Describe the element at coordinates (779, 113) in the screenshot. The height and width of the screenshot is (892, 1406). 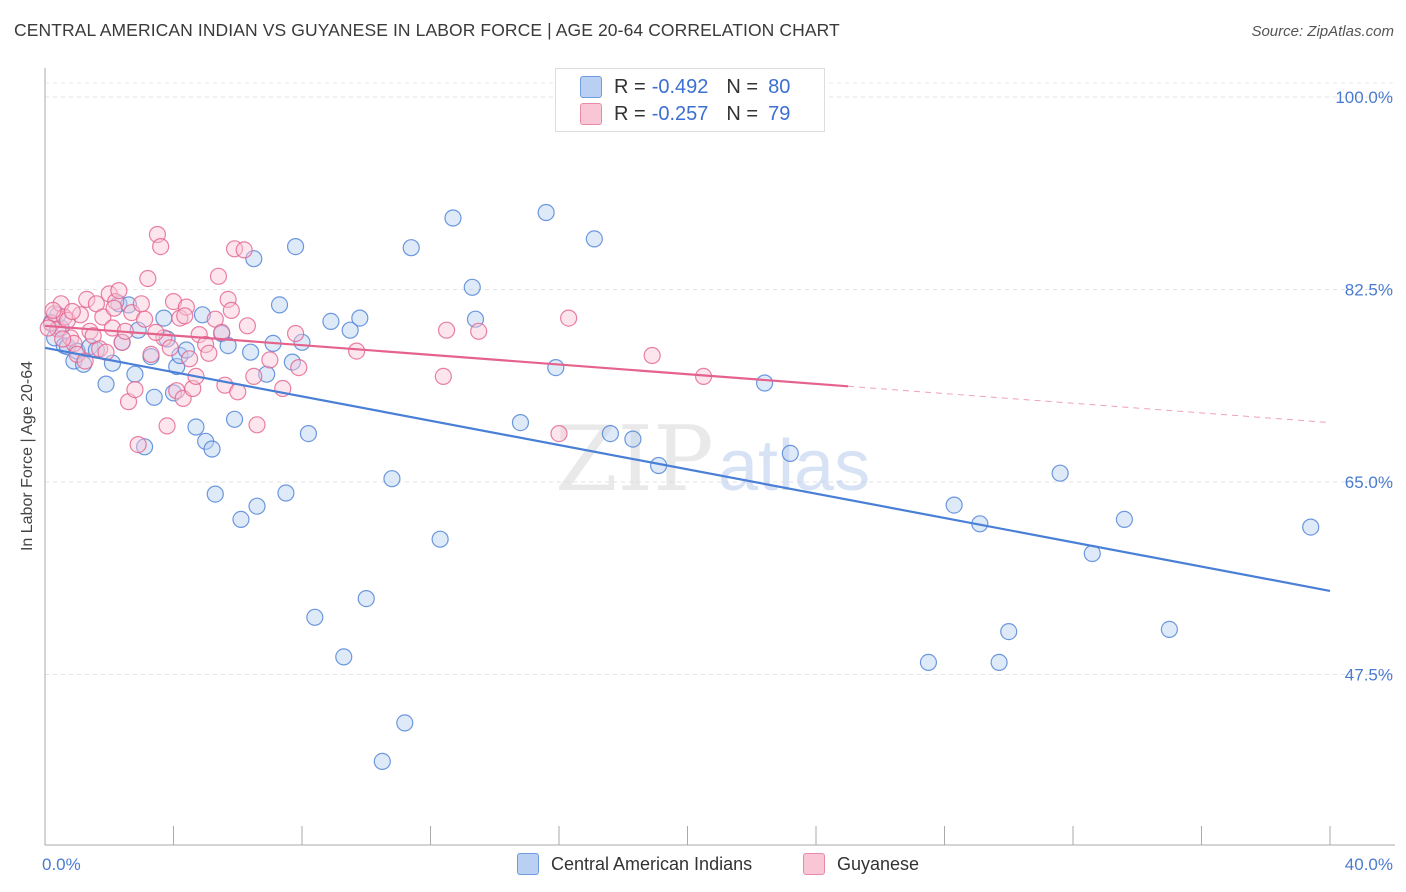
I see `legend-n-value: 79` at that location.